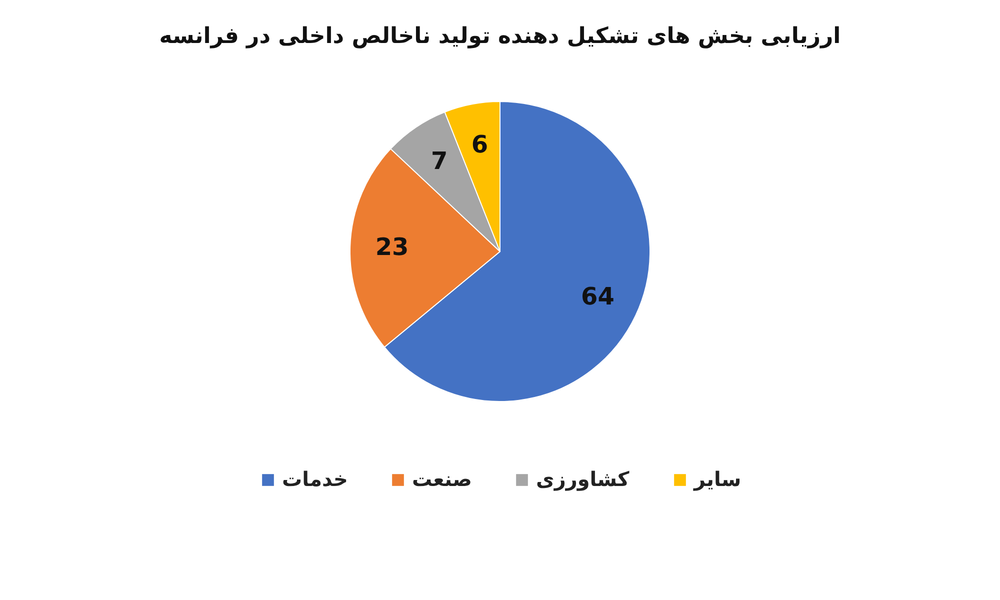 This screenshot has width=1000, height=600. What do you see at coordinates (315, 479) in the screenshot?
I see `legend-label: خدمات` at bounding box center [315, 479].